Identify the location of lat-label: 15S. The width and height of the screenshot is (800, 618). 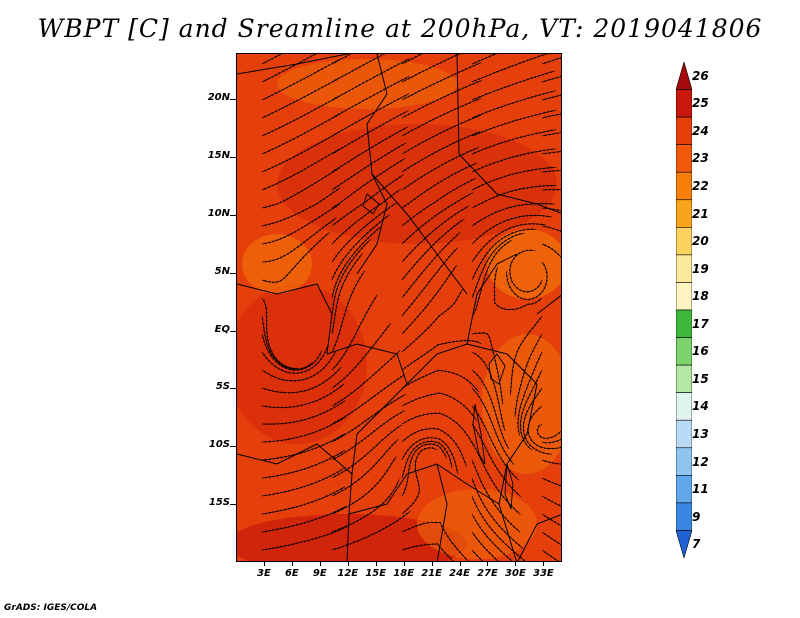
(219, 503).